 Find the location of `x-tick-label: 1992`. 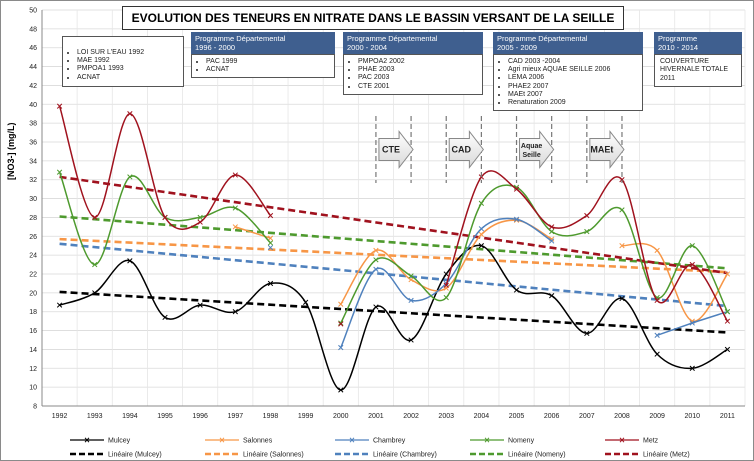

x-tick-label: 1992 is located at coordinates (60, 416).